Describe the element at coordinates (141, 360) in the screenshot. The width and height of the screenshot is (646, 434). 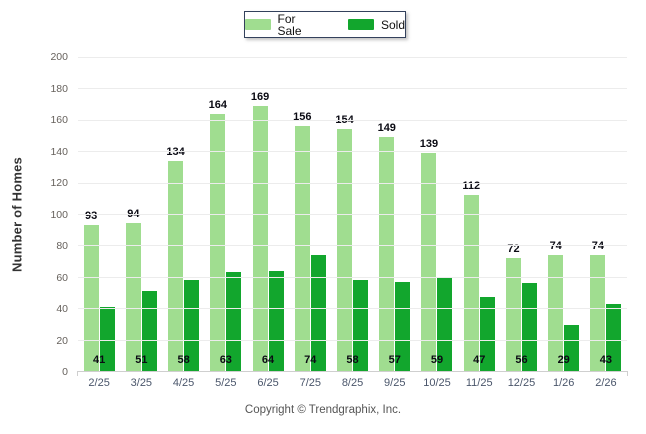
I see `sold-value-label: 51` at that location.